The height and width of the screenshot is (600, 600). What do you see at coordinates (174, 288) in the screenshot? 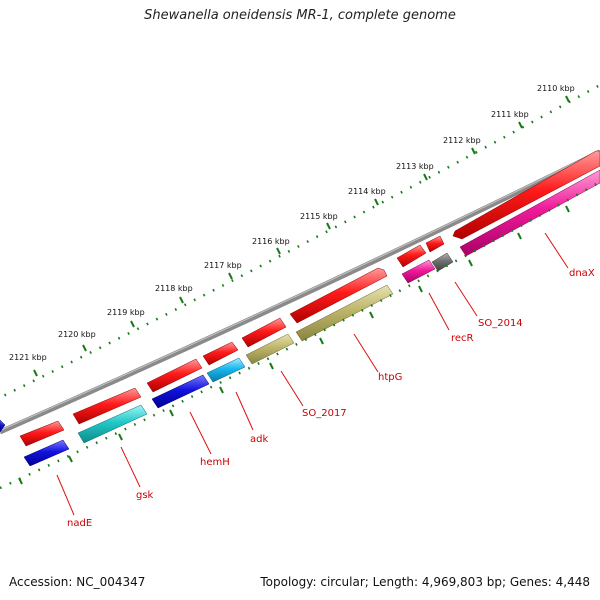
I see `tick-label-2118: 2118 kbp` at bounding box center [174, 288].